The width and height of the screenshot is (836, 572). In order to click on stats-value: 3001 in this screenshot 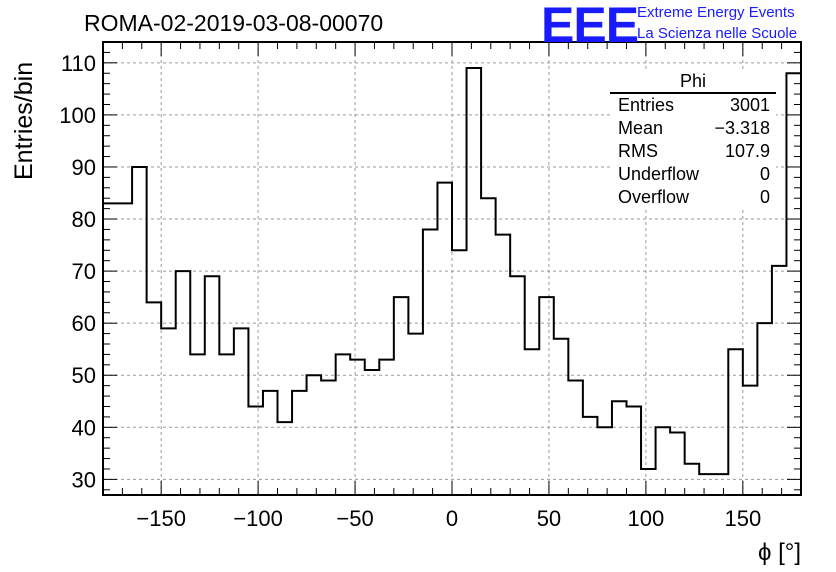, I will do `click(749, 105)`.